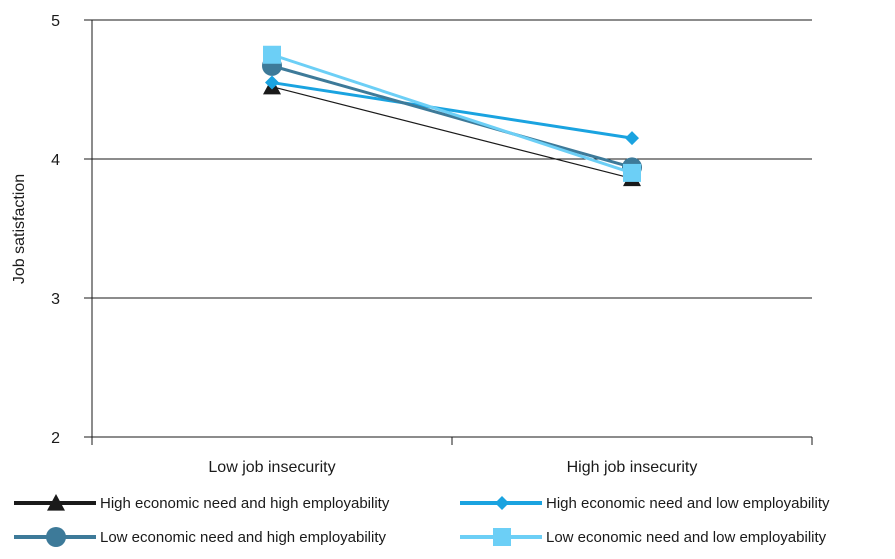  What do you see at coordinates (452, 456) in the screenshot?
I see `x-ticks: Low job insecurity High job insecurity` at bounding box center [452, 456].